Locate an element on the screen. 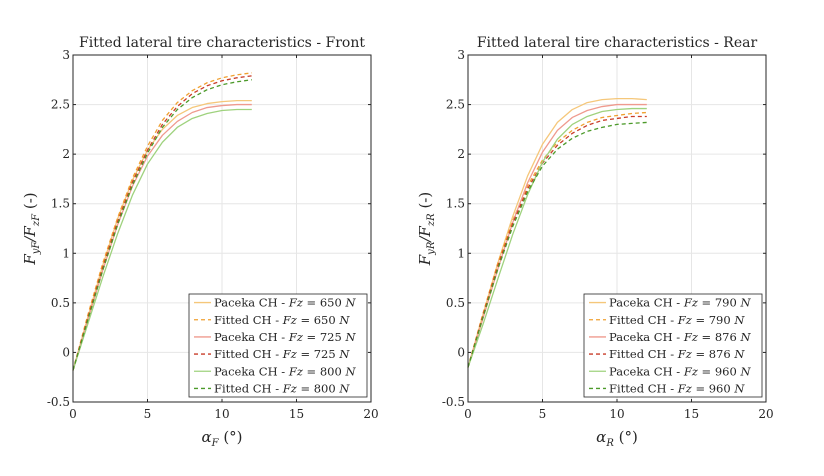  legend-label-3: Paceka CH - Fz = 876 N is located at coordinates (680, 337).